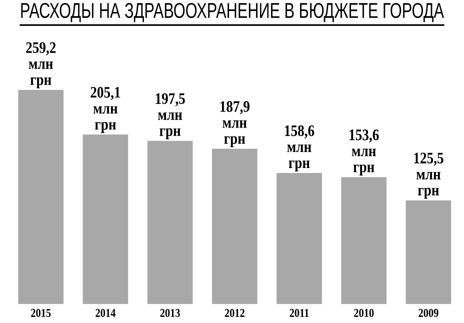 The image size is (464, 323). I want to click on data-label: 205,1 млн грн, so click(105, 110).